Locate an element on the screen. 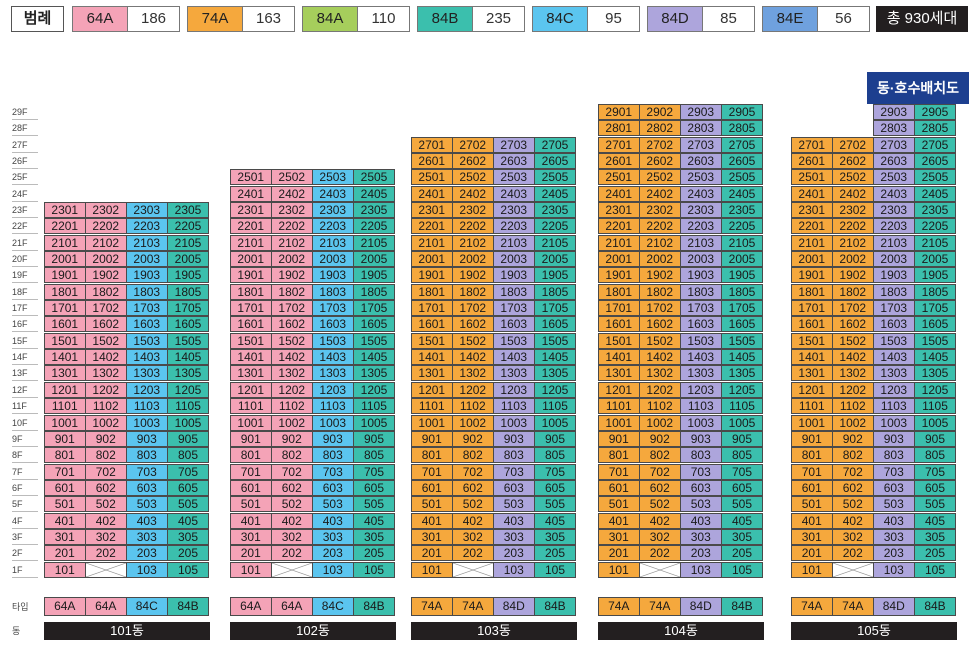  unit-cell: 502 is located at coordinates (292, 504).